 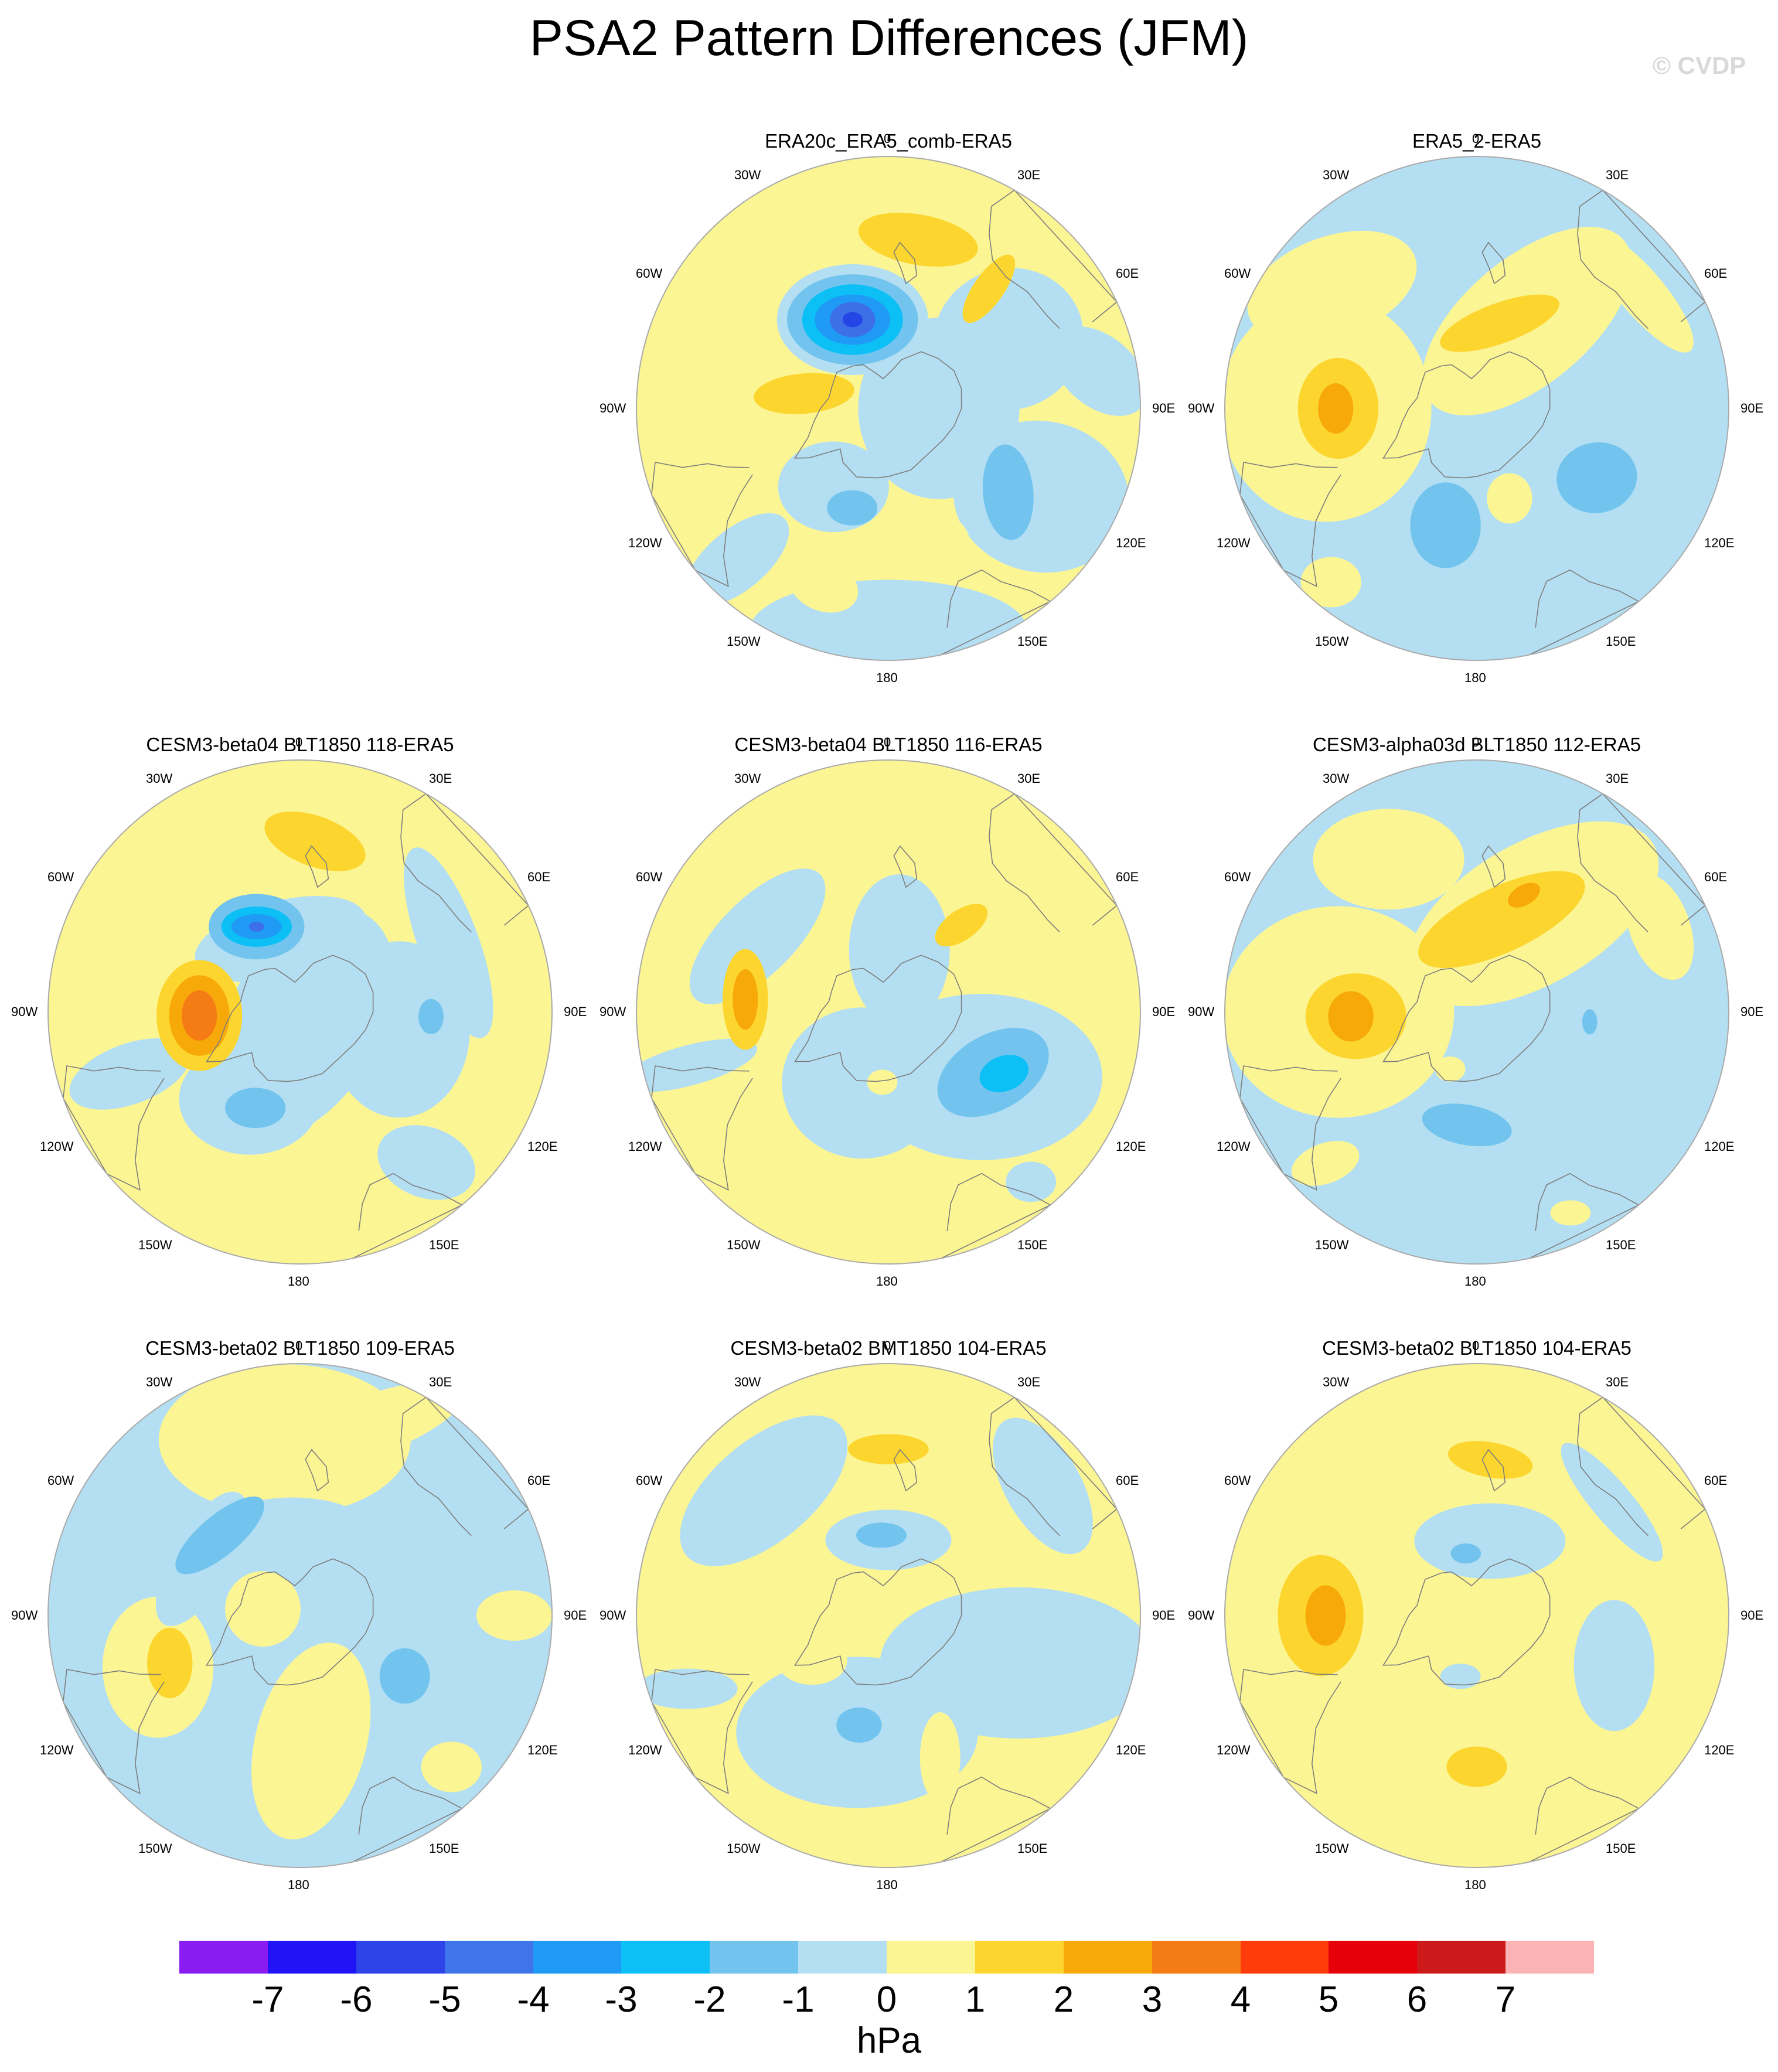 What do you see at coordinates (889, 38) in the screenshot?
I see `figure-title: PSA2 Pattern Differences (JFM)` at bounding box center [889, 38].